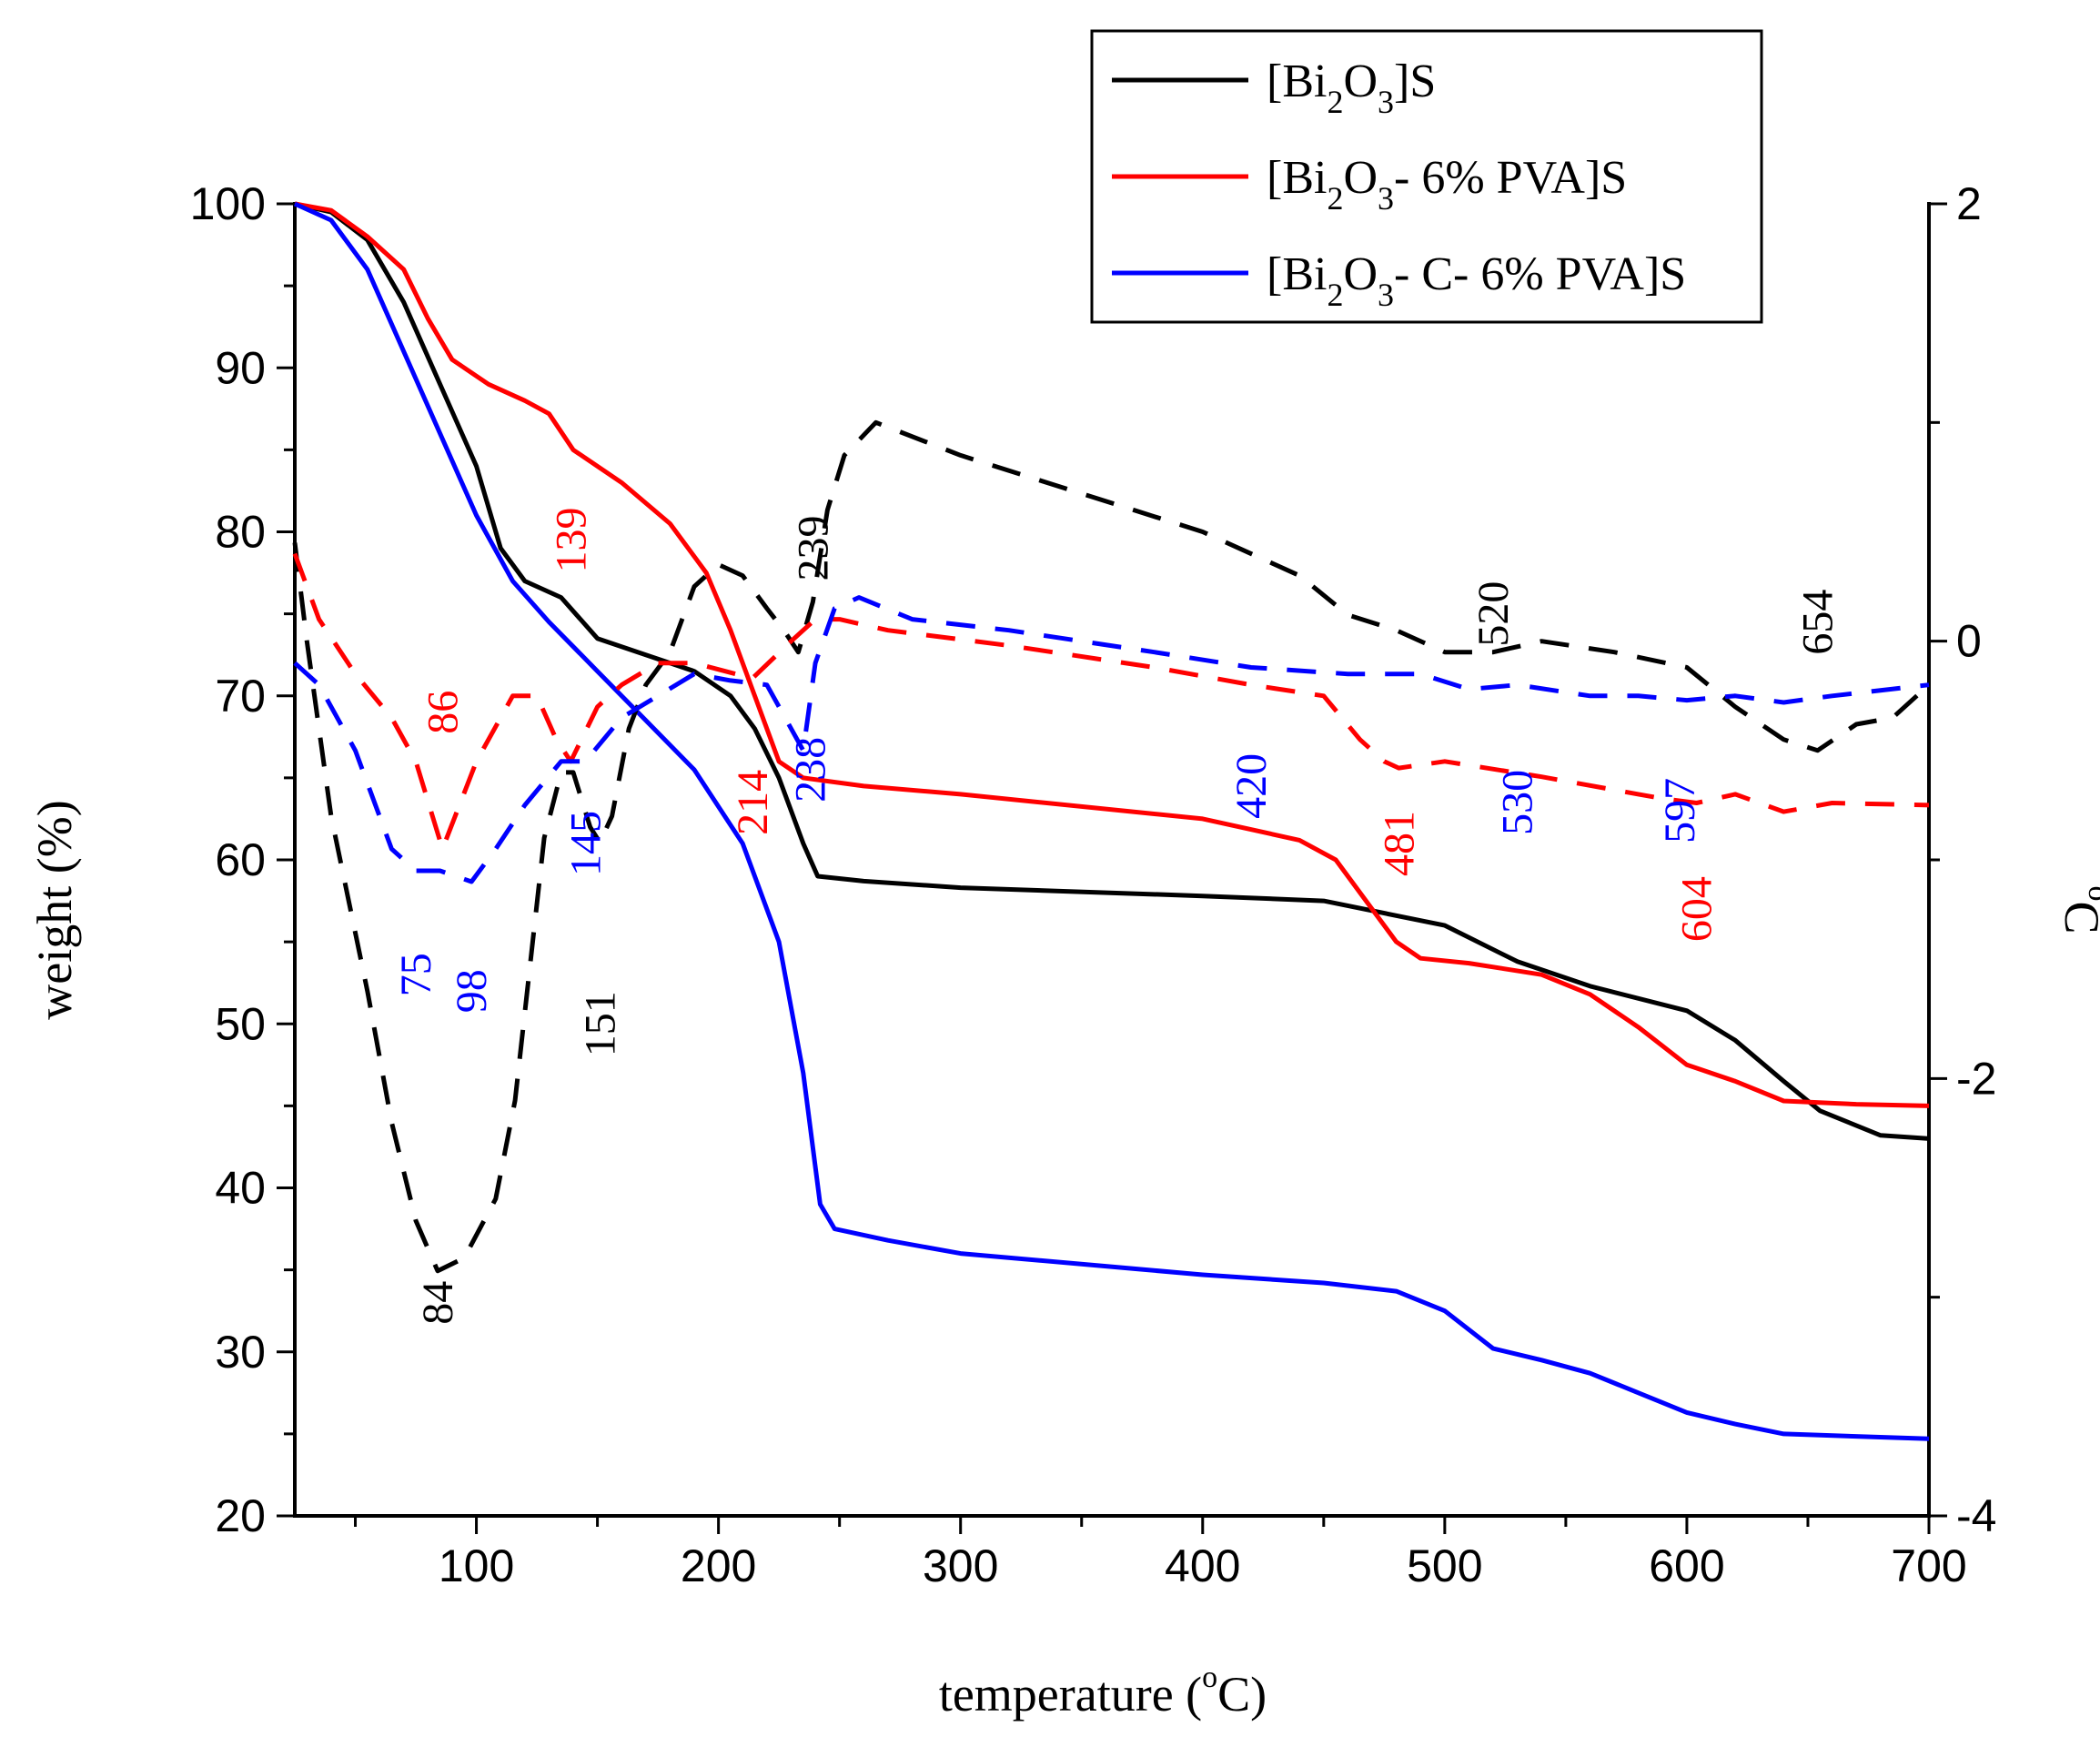  What do you see at coordinates (1540, 274) in the screenshot?
I see `legend-label-part: - C- 6% PVA]S` at bounding box center [1540, 274].